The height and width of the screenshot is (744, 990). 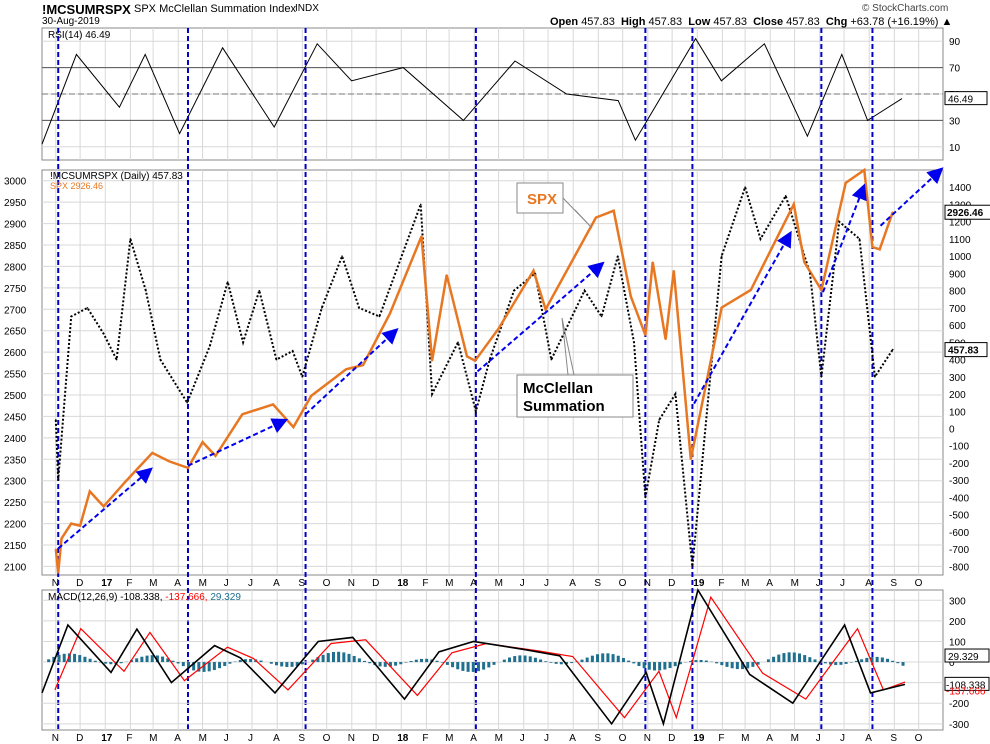 I want to click on chart-name: SPX McClellan Summation Index, so click(x=215, y=9).